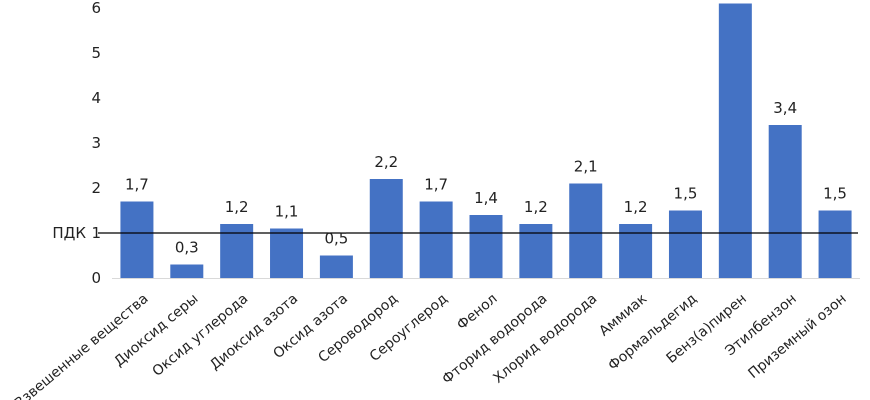 The image size is (870, 400). Describe the element at coordinates (336, 239) in the screenshot. I see `data-label: 0,5` at that location.